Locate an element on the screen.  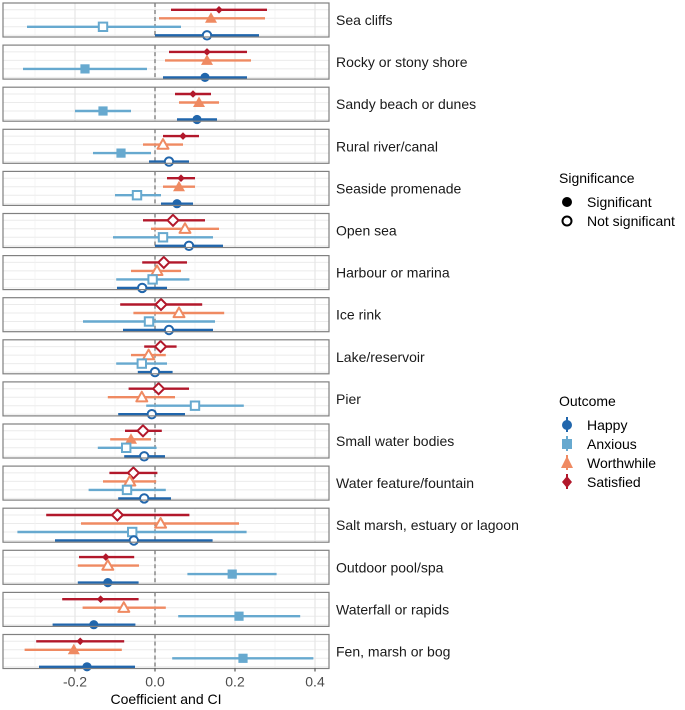
legend-item-happy: Happy is located at coordinates (607, 424).